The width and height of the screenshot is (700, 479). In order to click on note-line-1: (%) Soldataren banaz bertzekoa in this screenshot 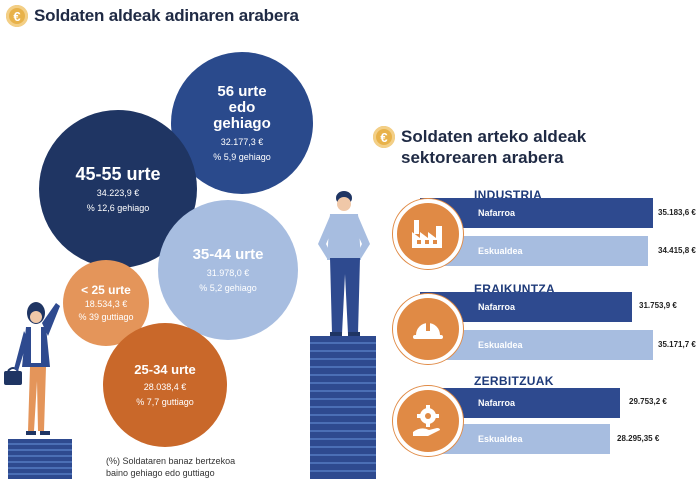, I will do `click(171, 461)`.